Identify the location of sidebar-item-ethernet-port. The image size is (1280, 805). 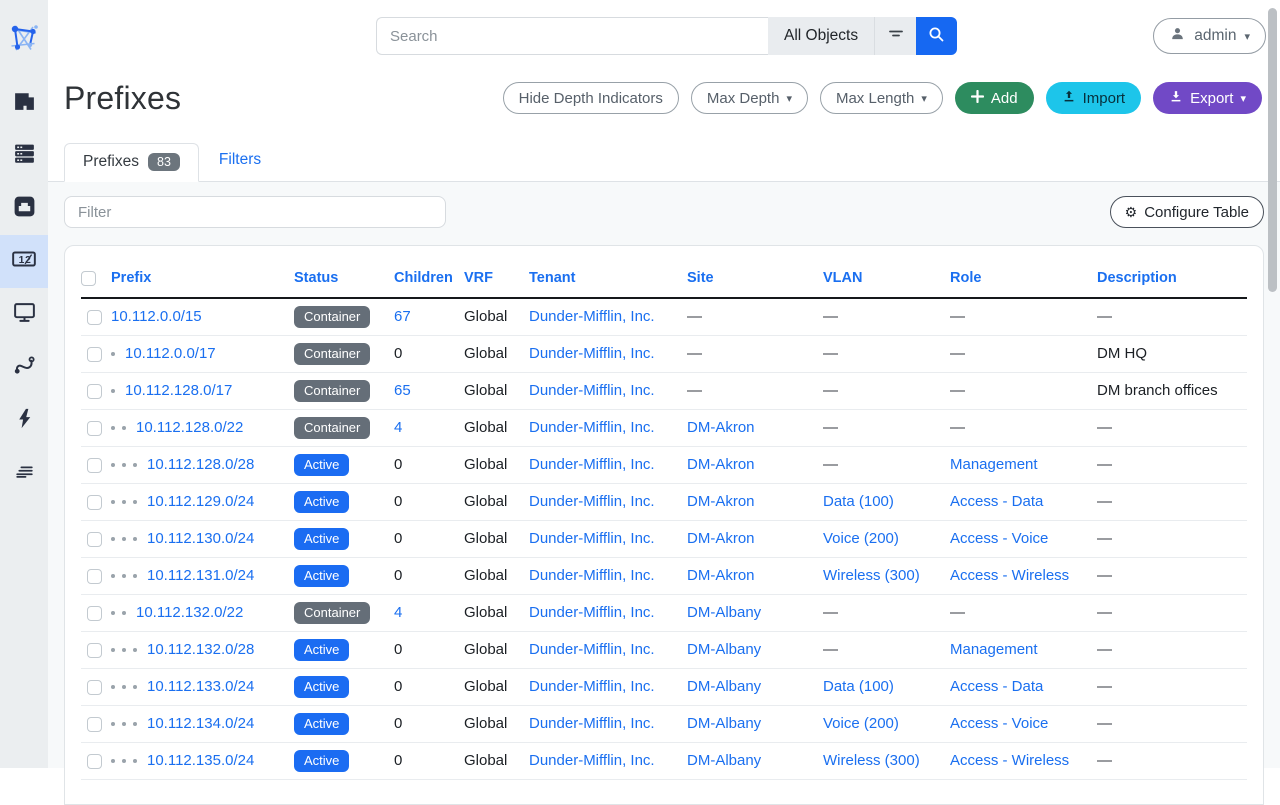
(24, 208).